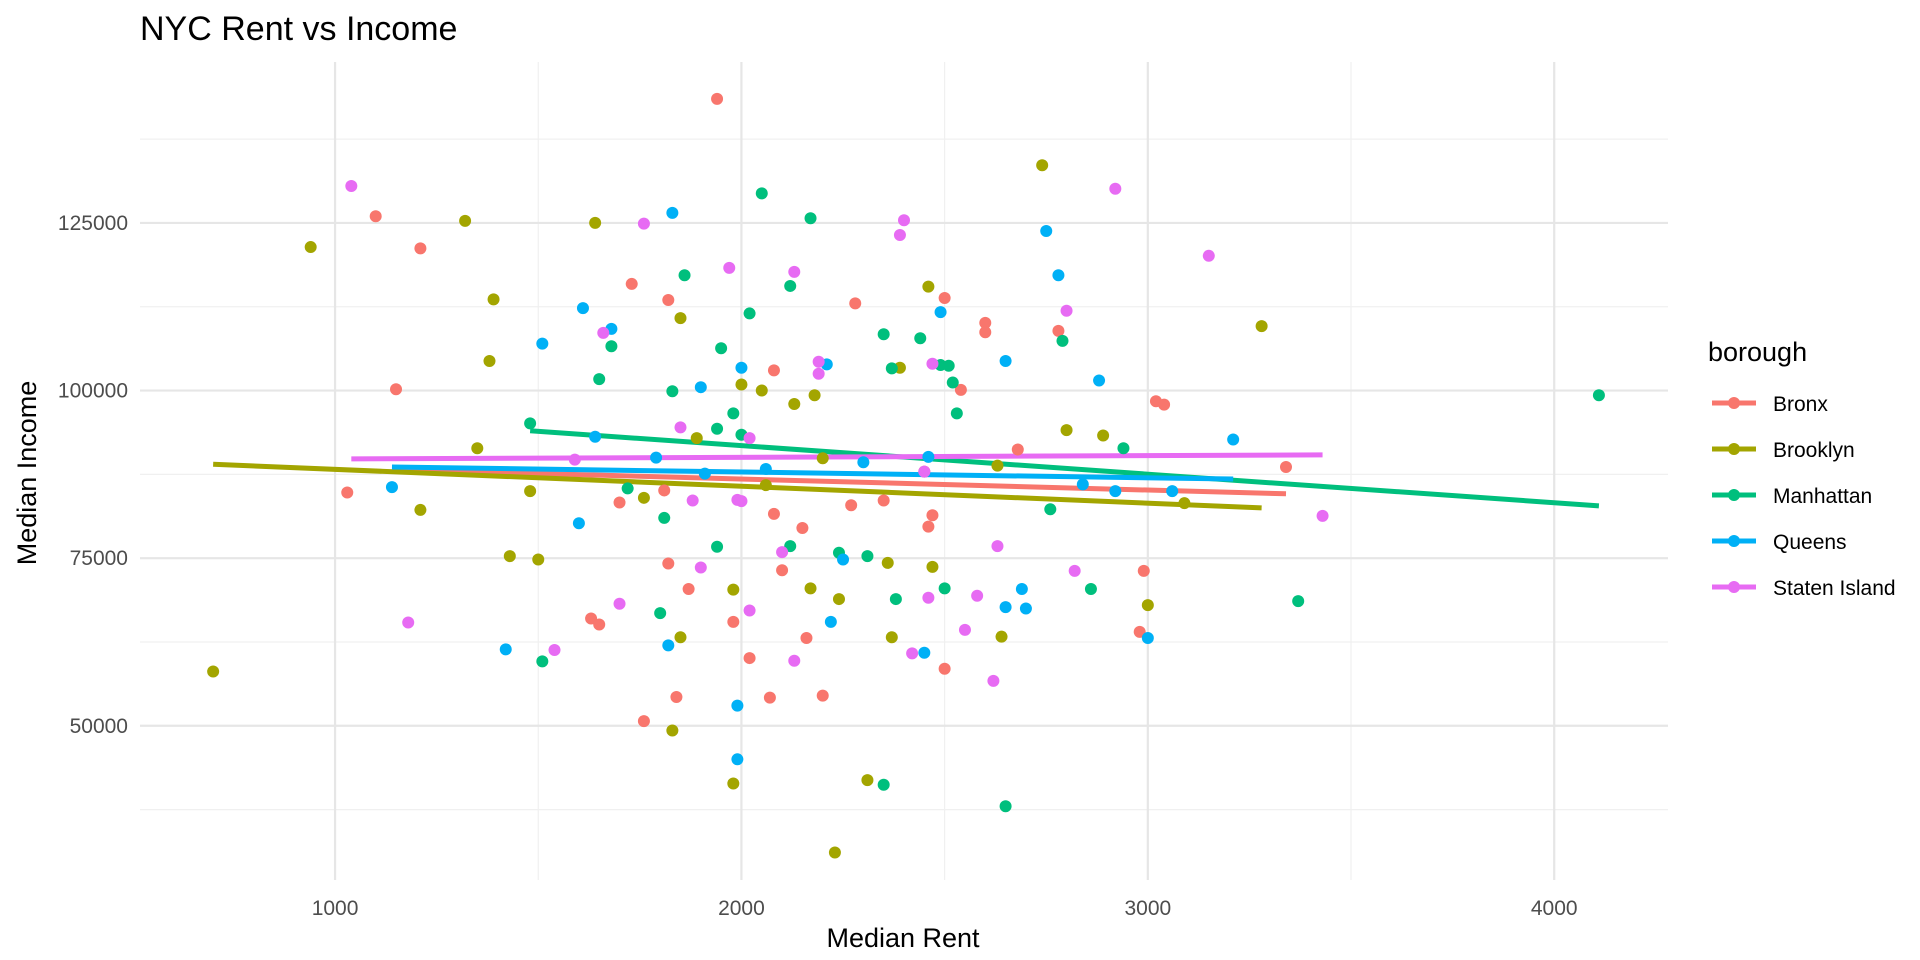  I want to click on y-tick-label: 50000, so click(99, 726).